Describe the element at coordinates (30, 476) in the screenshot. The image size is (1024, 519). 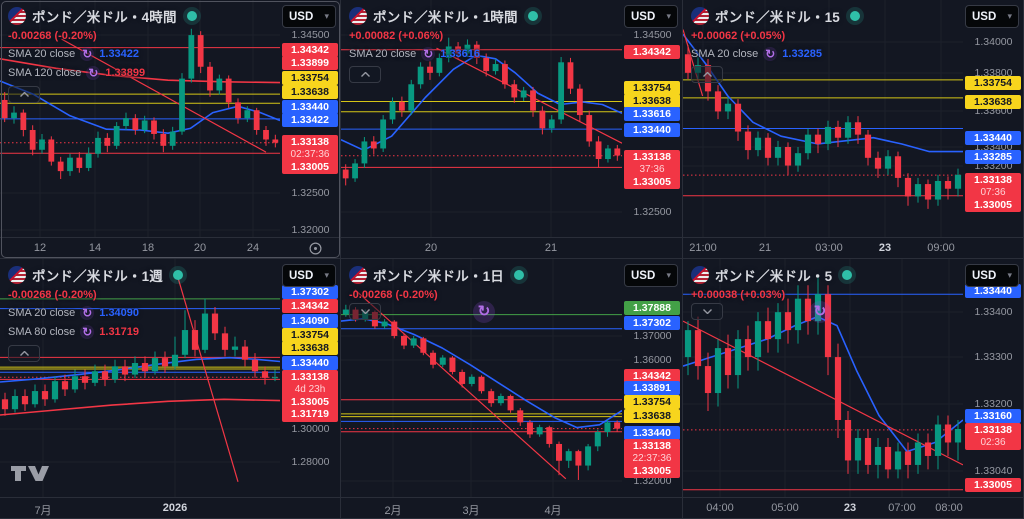
I see `tradingview-logo` at that location.